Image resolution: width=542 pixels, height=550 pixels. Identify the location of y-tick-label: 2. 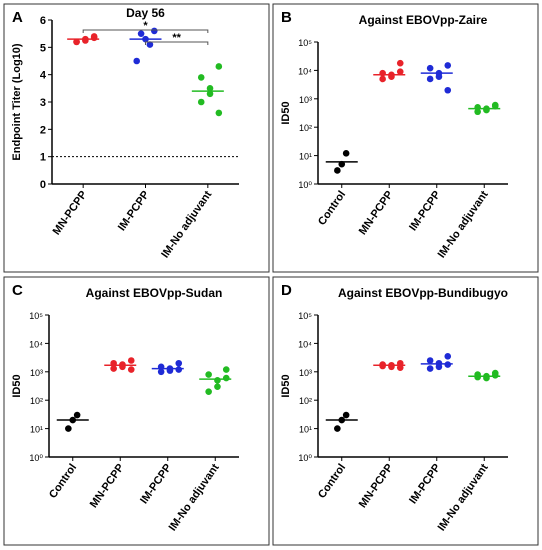
(43, 130).